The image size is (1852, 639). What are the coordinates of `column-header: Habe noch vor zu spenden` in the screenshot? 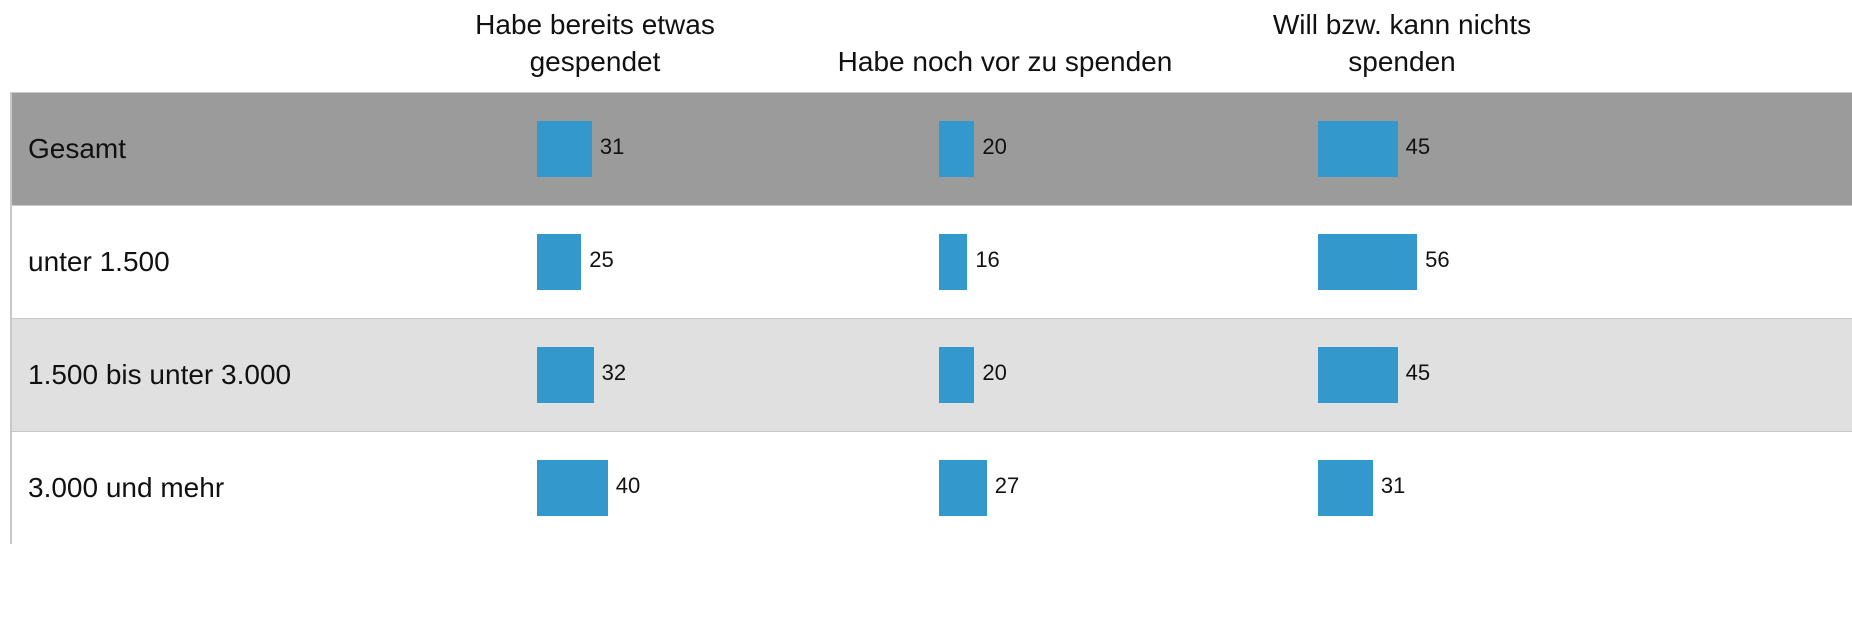 It's located at (1005, 61).